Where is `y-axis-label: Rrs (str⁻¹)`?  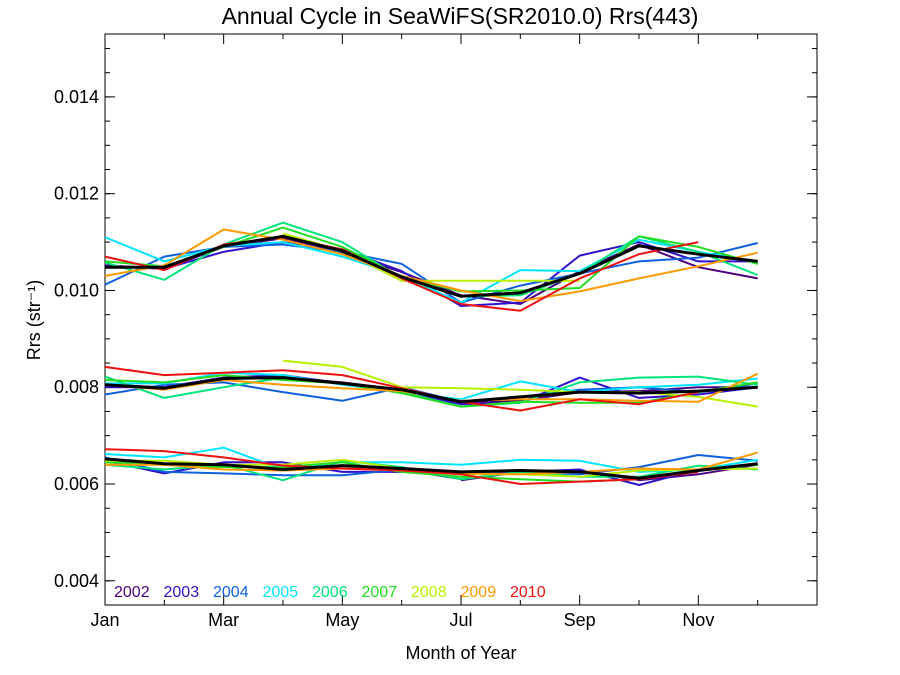 y-axis-label: Rrs (str⁻¹) is located at coordinates (34, 320).